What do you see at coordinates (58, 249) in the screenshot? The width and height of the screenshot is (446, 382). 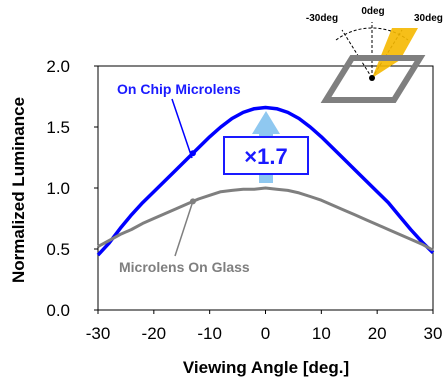 I see `y-tick-label: 0.5` at bounding box center [58, 249].